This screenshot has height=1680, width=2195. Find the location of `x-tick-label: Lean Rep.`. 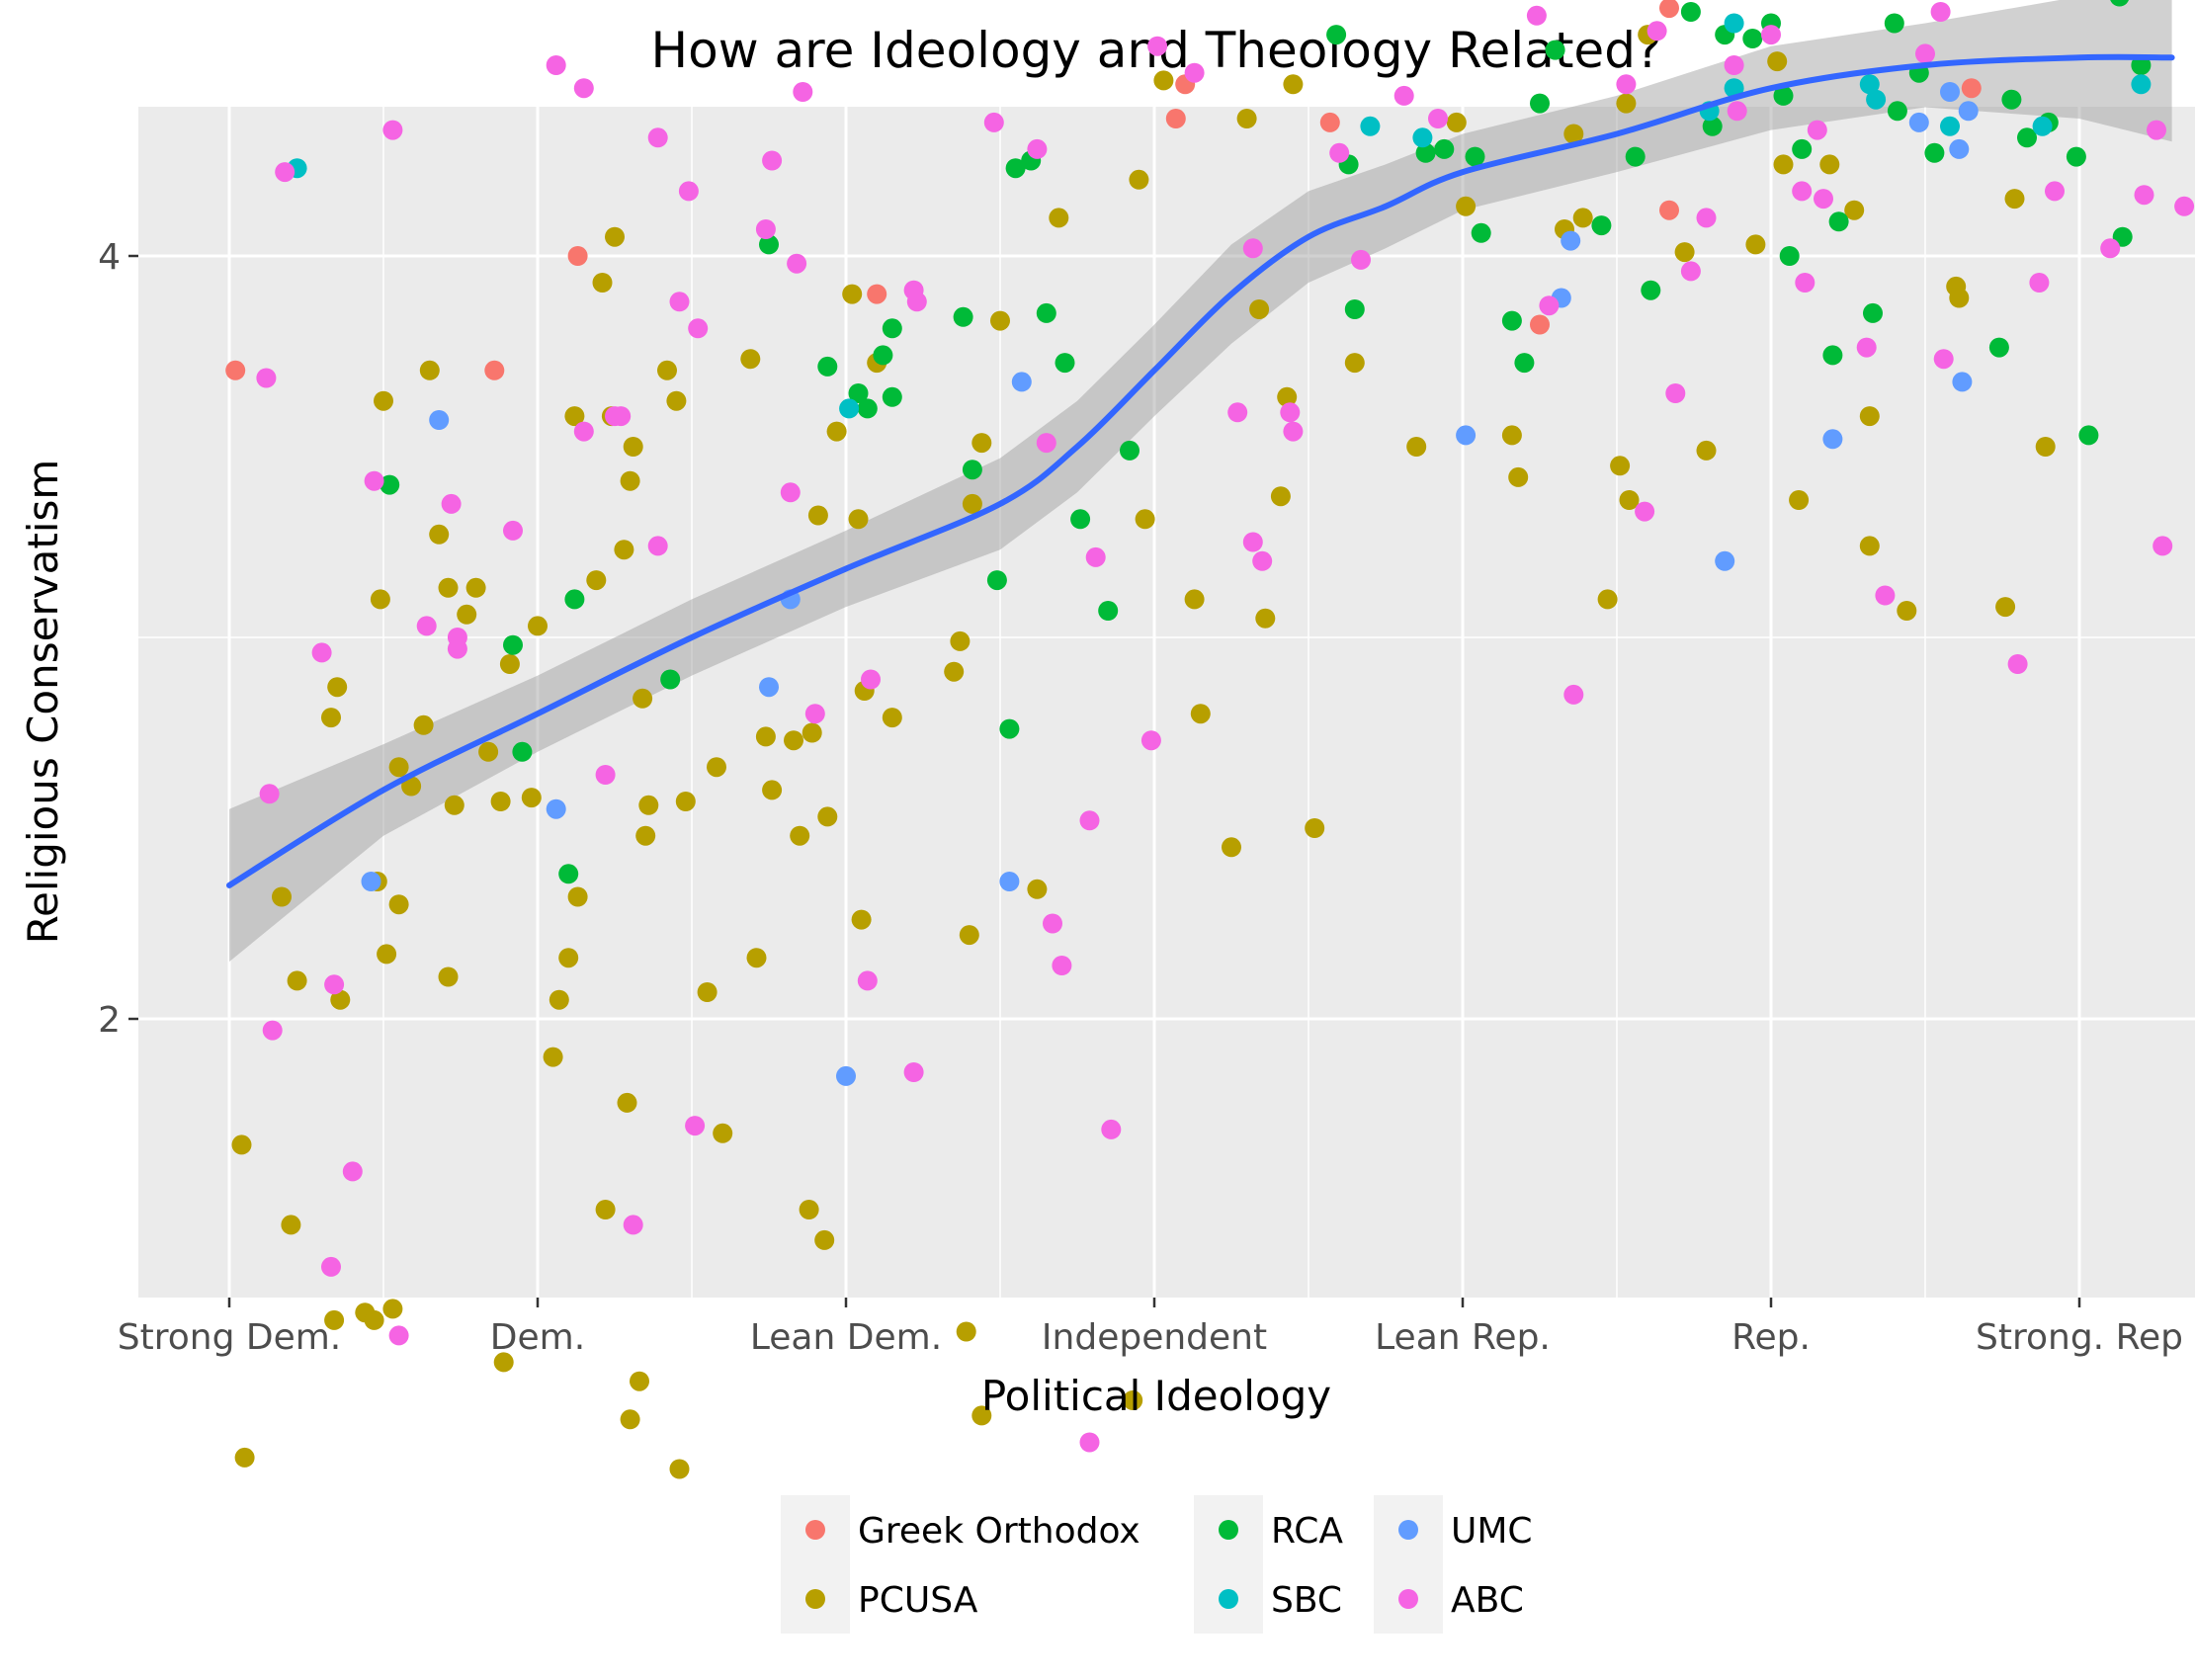

x-tick-label: Lean Rep. is located at coordinates (1463, 1337).